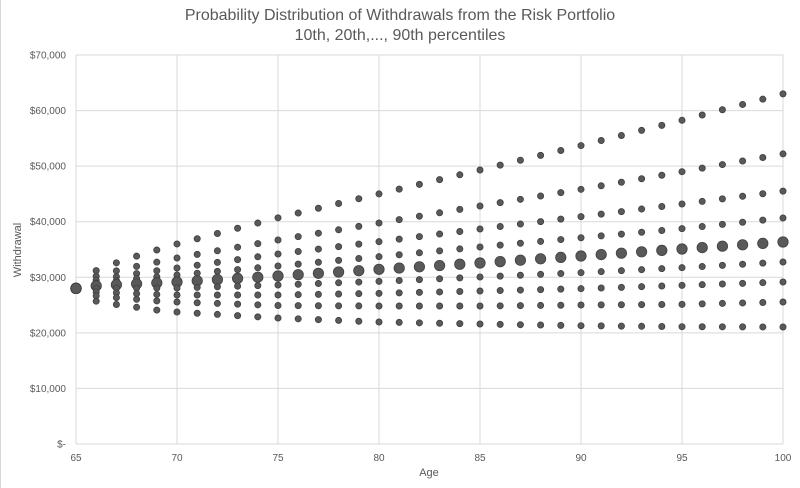  I want to click on y-tick-label: $40,000, so click(48, 222).